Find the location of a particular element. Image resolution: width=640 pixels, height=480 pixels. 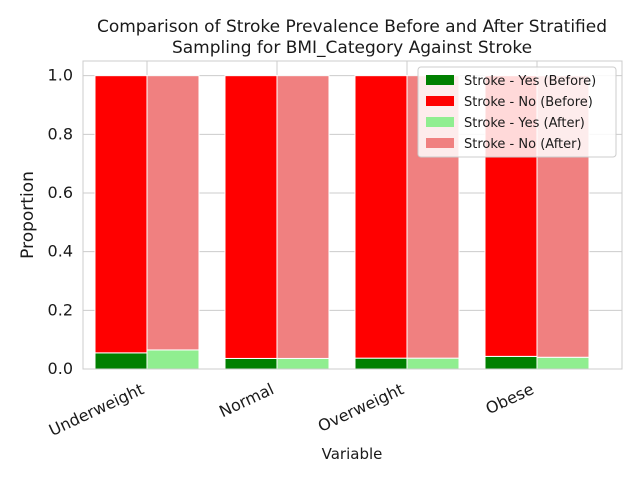

legend-label: Stroke - Yes (Before) is located at coordinates (530, 81).